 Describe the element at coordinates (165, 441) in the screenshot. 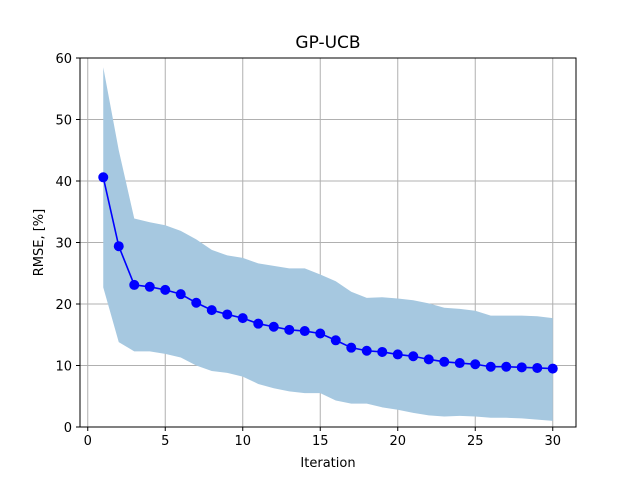

I see `x-tick-label: 5` at that location.